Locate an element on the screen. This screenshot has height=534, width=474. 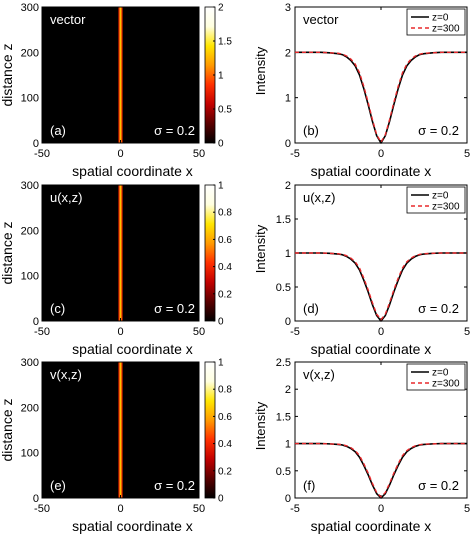
panel-letter: (f) is located at coordinates (309, 485).